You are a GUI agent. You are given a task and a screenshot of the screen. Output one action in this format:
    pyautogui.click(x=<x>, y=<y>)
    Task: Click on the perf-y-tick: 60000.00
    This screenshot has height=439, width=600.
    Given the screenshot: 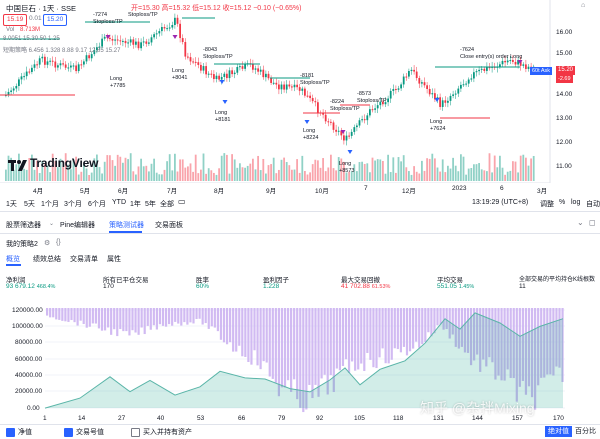 What is the action you would take?
    pyautogui.click(x=29, y=359)
    